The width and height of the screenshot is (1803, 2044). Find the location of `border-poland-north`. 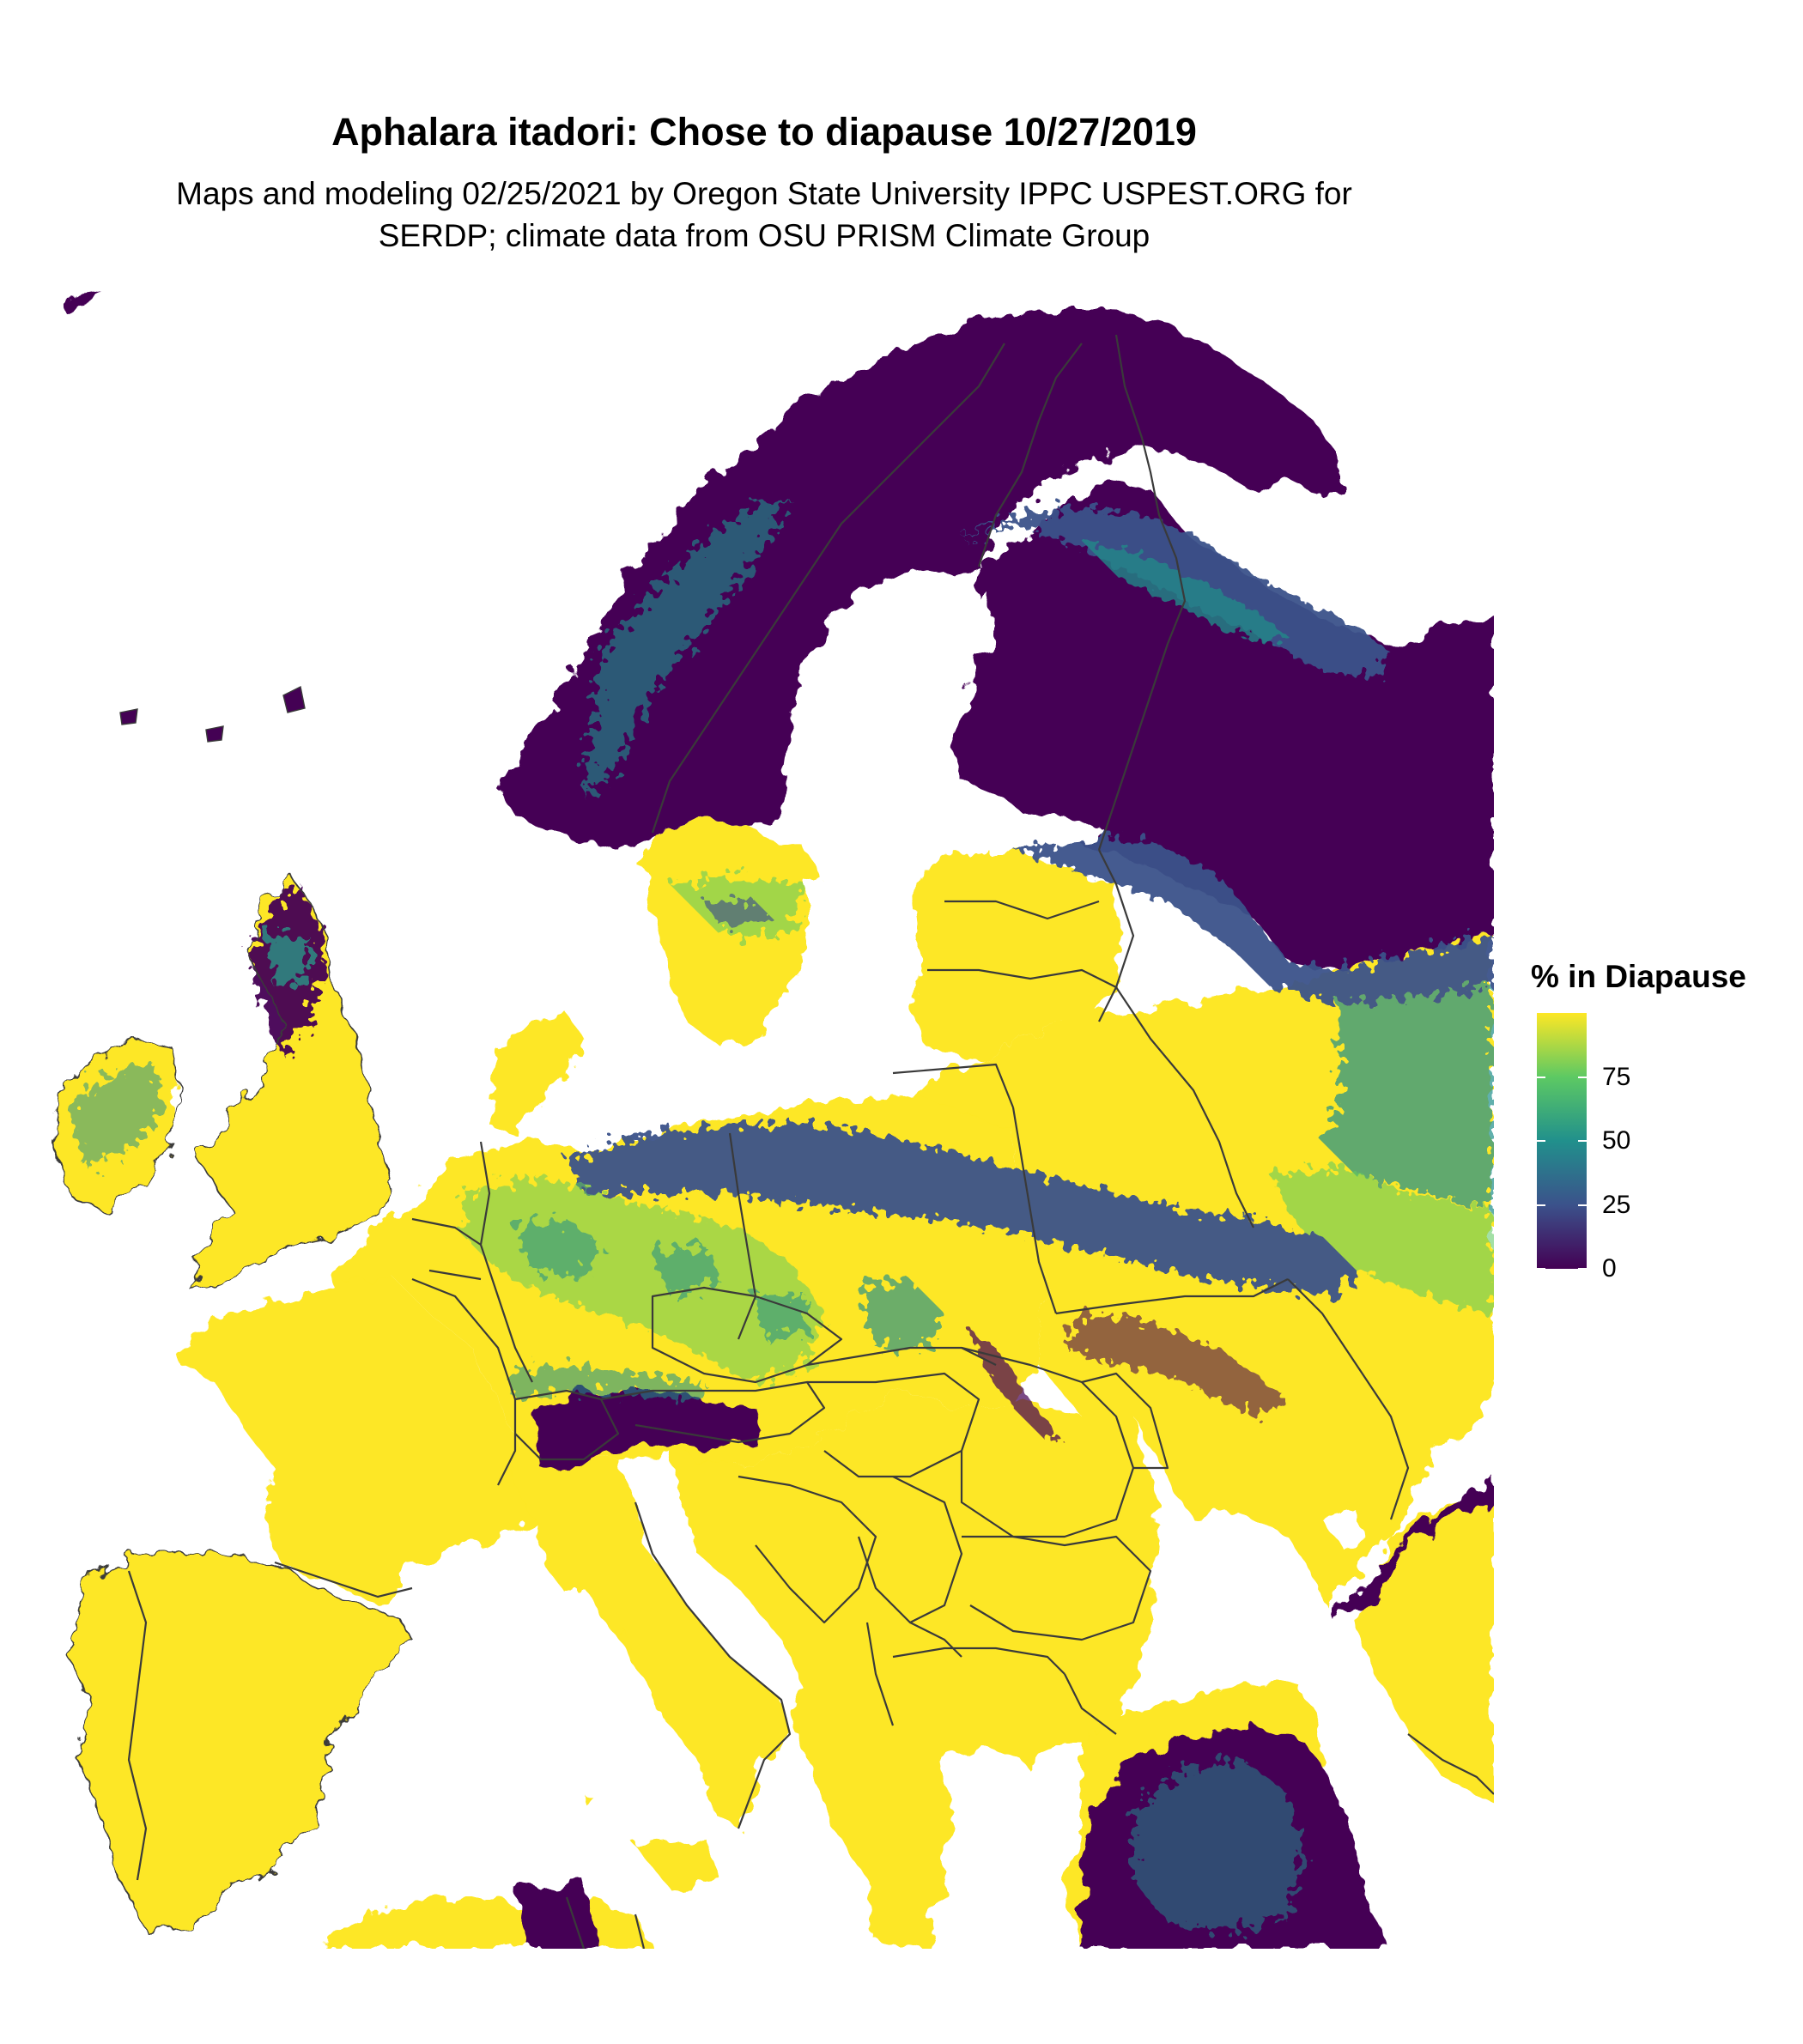

border-poland-north is located at coordinates (953, 1085).